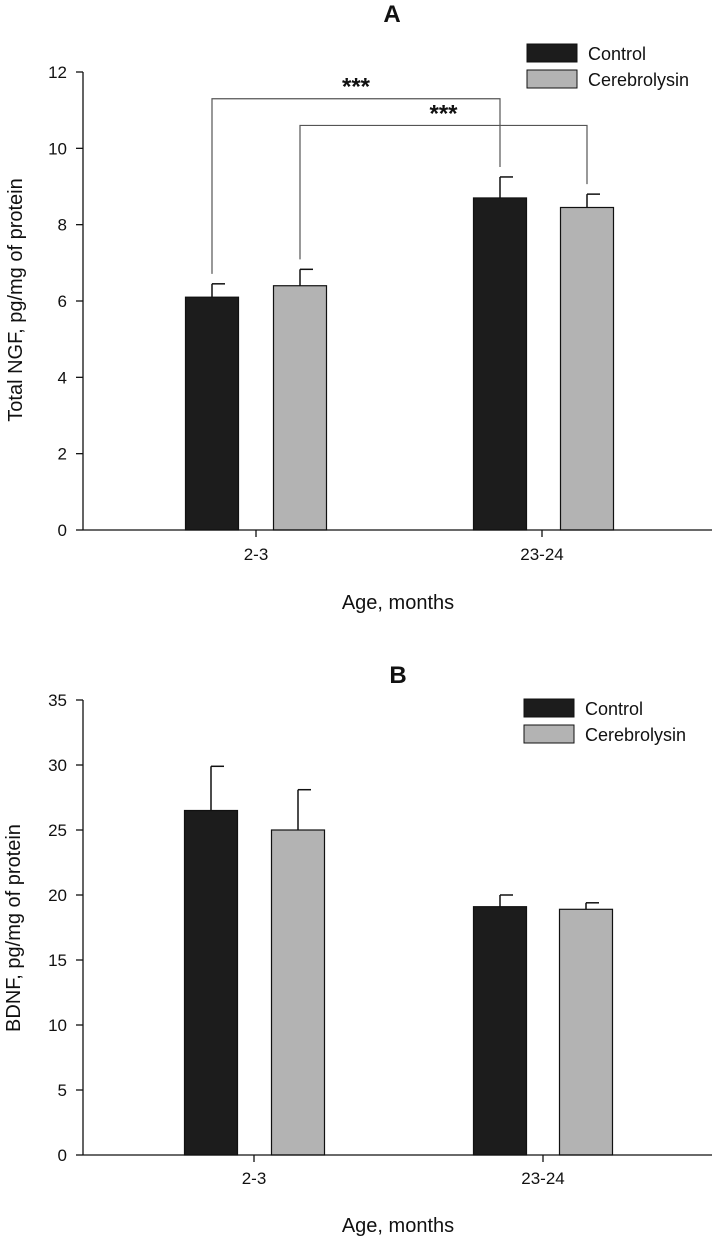 This screenshot has width=718, height=1240. I want to click on chart-a-y-tick-label: 8, so click(62, 225).